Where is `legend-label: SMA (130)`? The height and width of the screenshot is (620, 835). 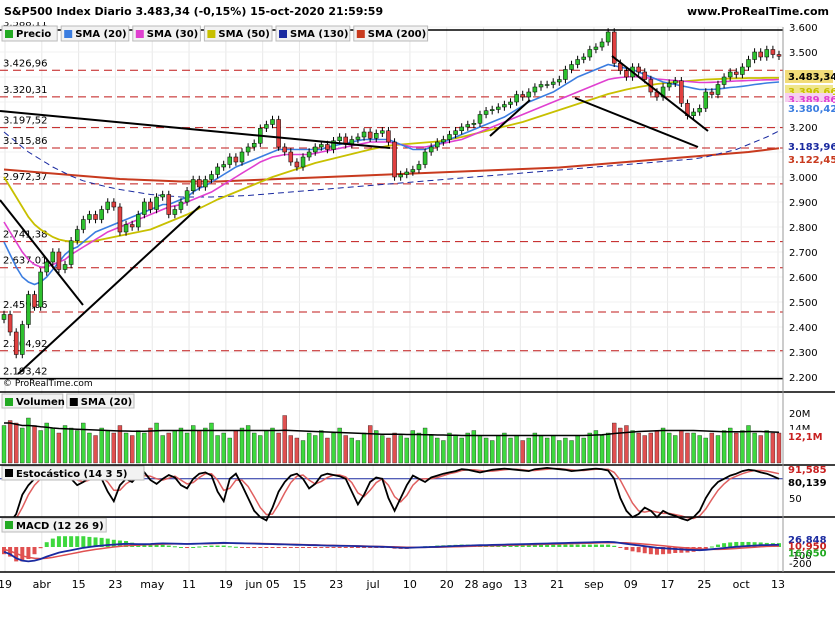
legend-label: SMA (130) is located at coordinates (319, 34).